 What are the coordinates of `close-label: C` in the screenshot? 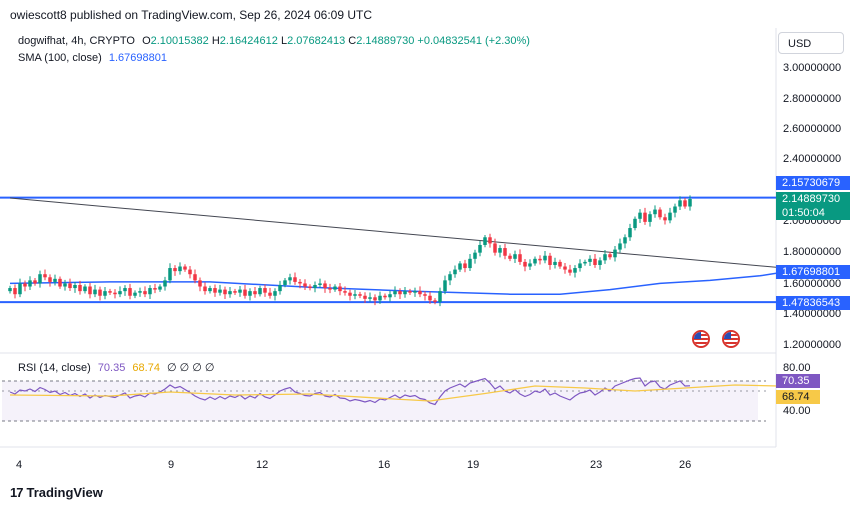 It's located at (352, 41).